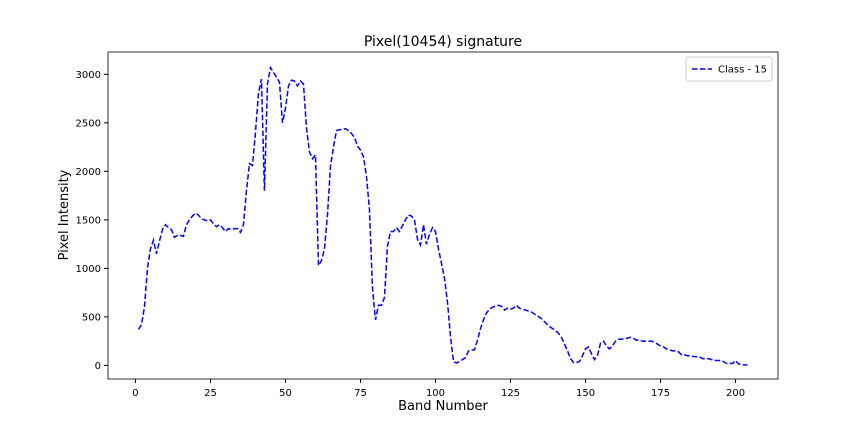 This screenshot has height=432, width=864. Describe the element at coordinates (735, 393) in the screenshot. I see `x-tick-label: 200` at that location.